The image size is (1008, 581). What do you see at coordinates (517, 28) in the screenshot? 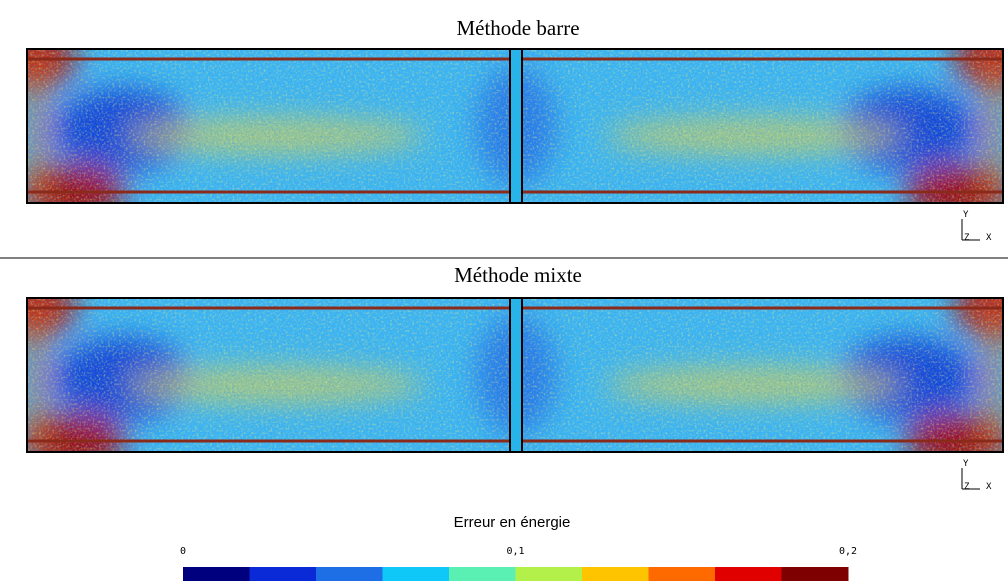
I see `panel-title: Méthode barre` at bounding box center [517, 28].